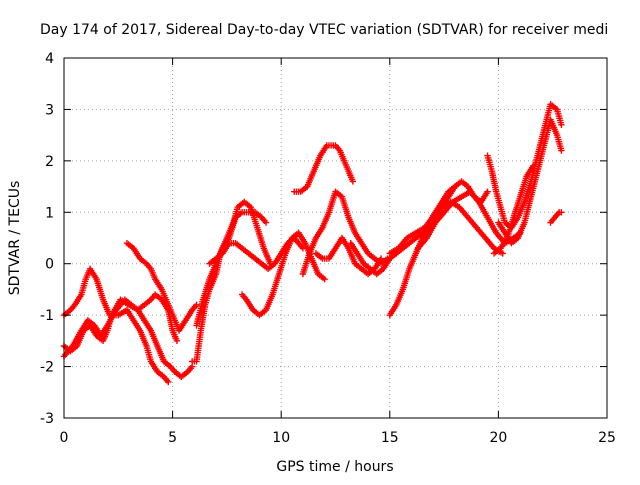  I want to click on y-tick-label: 4, so click(49, 59).